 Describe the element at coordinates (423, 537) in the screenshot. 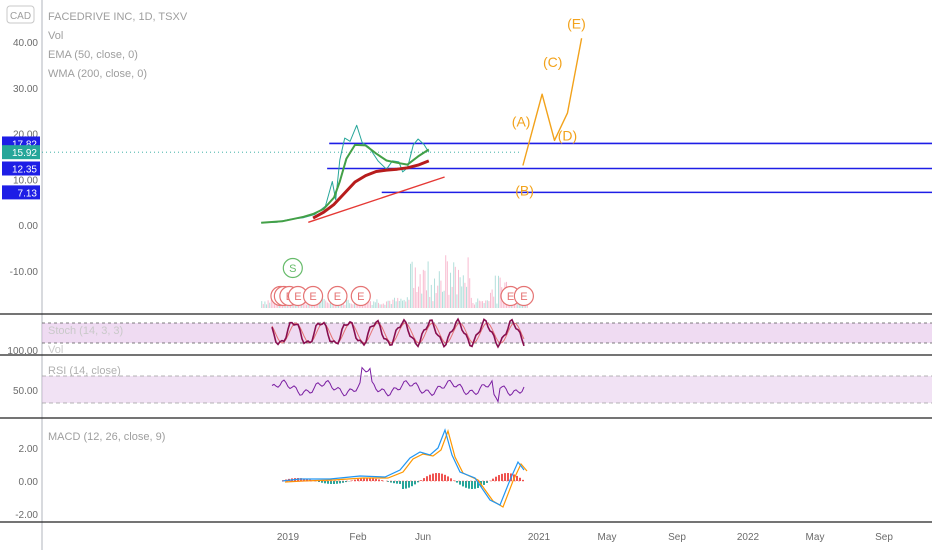

I see `x-tick-label: Jun` at that location.